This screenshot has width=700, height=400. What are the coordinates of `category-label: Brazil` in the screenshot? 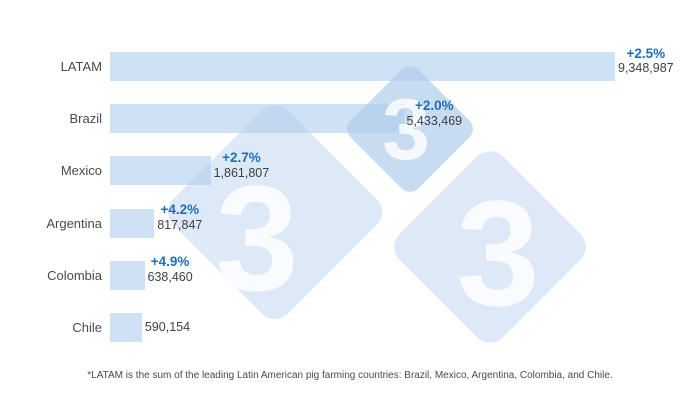 It's located at (85, 119).